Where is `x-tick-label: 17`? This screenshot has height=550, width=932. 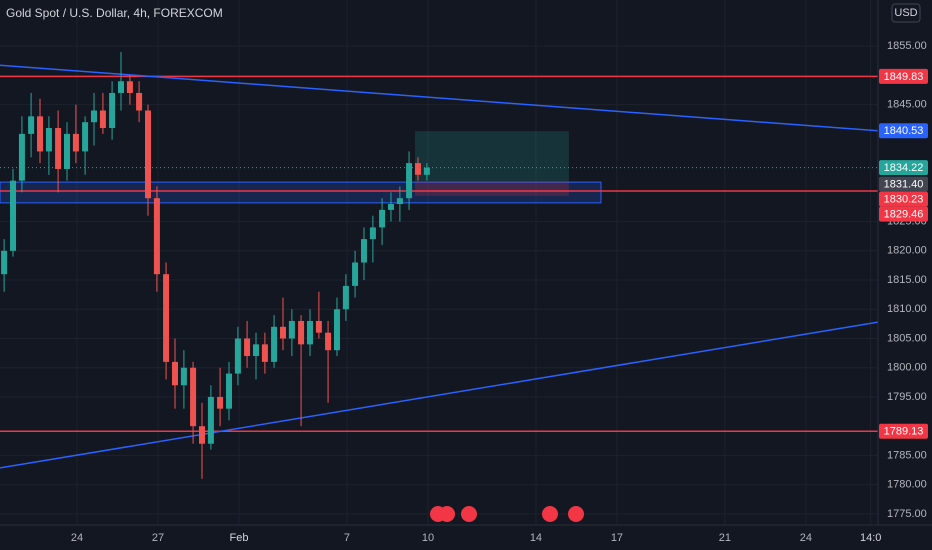
x-tick-label: 17 is located at coordinates (617, 538).